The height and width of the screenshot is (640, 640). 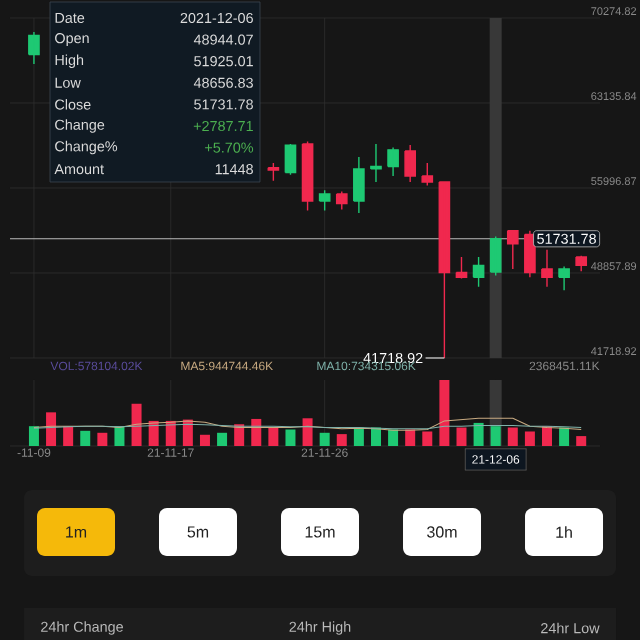 I want to click on text: 1h, so click(x=564, y=532).